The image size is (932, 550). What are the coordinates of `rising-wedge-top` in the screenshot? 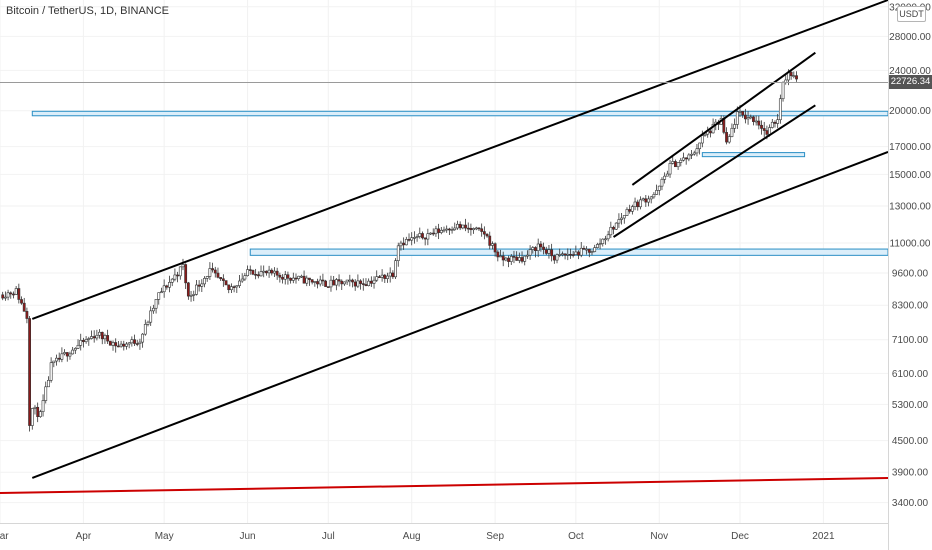 It's located at (723, 118).